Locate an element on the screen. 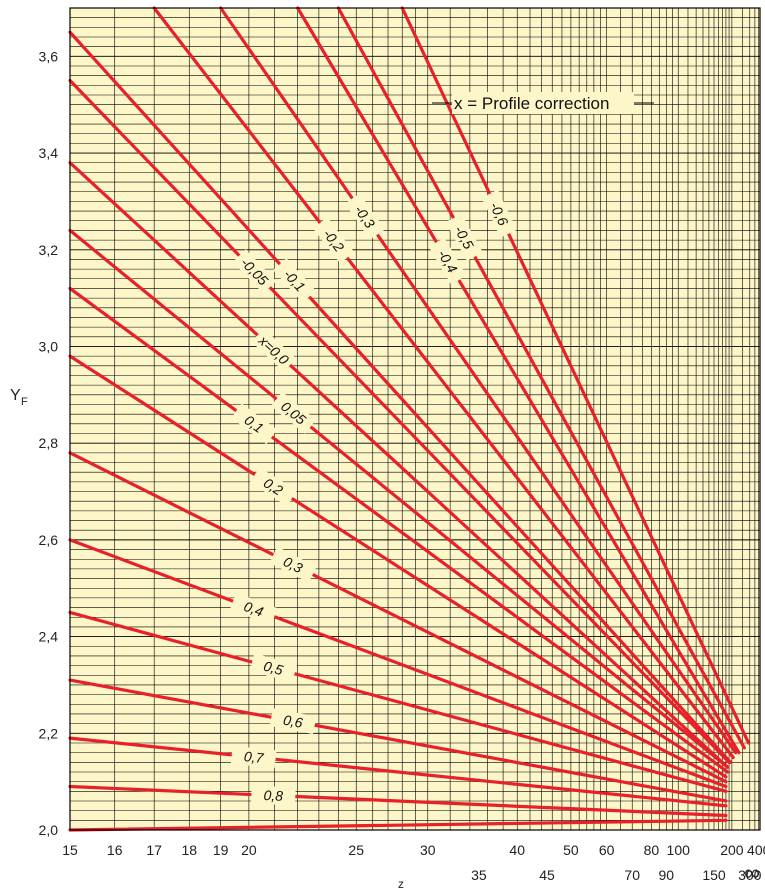 This screenshot has height=892, width=765. curve-label: 0,7 is located at coordinates (254, 757).